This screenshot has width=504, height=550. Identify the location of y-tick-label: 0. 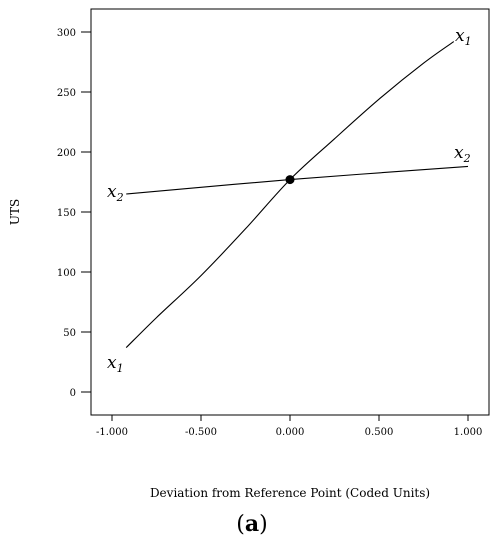
(73, 393).